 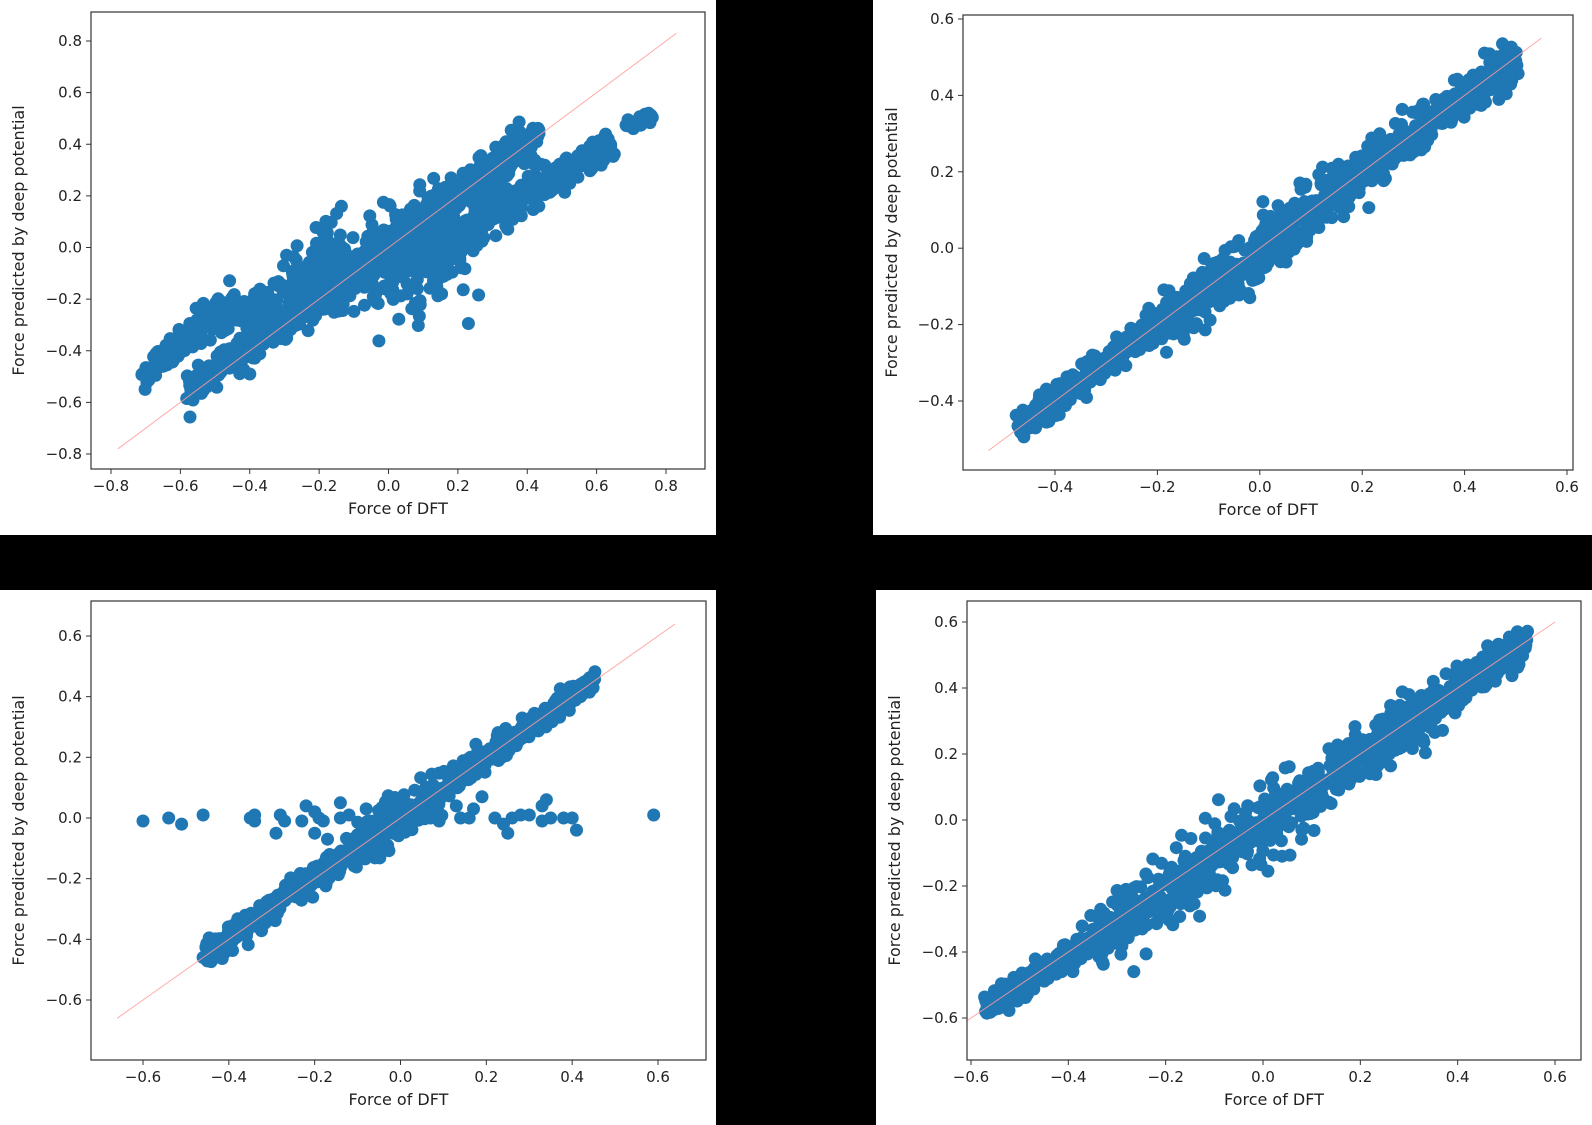 What do you see at coordinates (666, 486) in the screenshot?
I see `x-tick-label: 0.8` at bounding box center [666, 486].